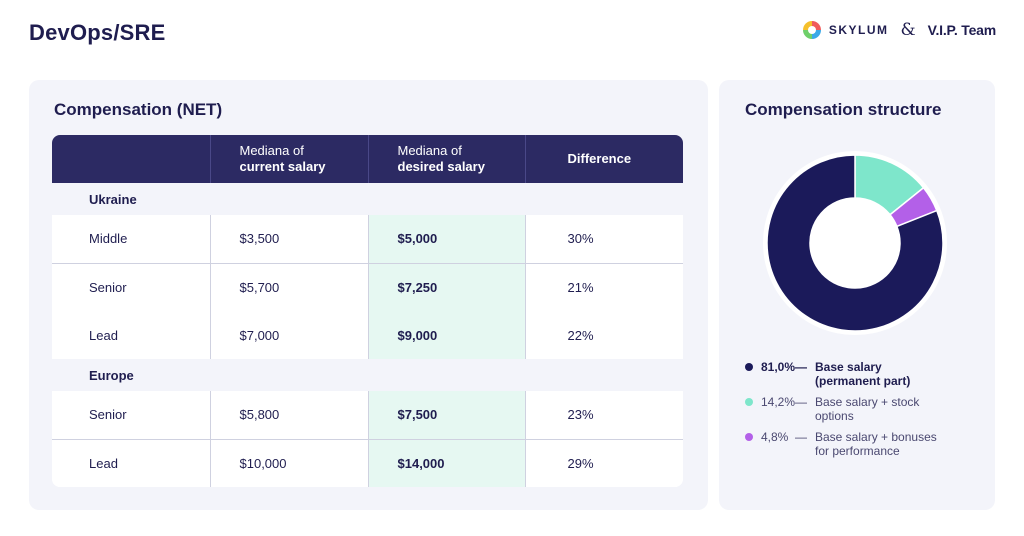 The image size is (1024, 536). What do you see at coordinates (282, 166) in the screenshot?
I see `header-current-line2: current salary` at bounding box center [282, 166].